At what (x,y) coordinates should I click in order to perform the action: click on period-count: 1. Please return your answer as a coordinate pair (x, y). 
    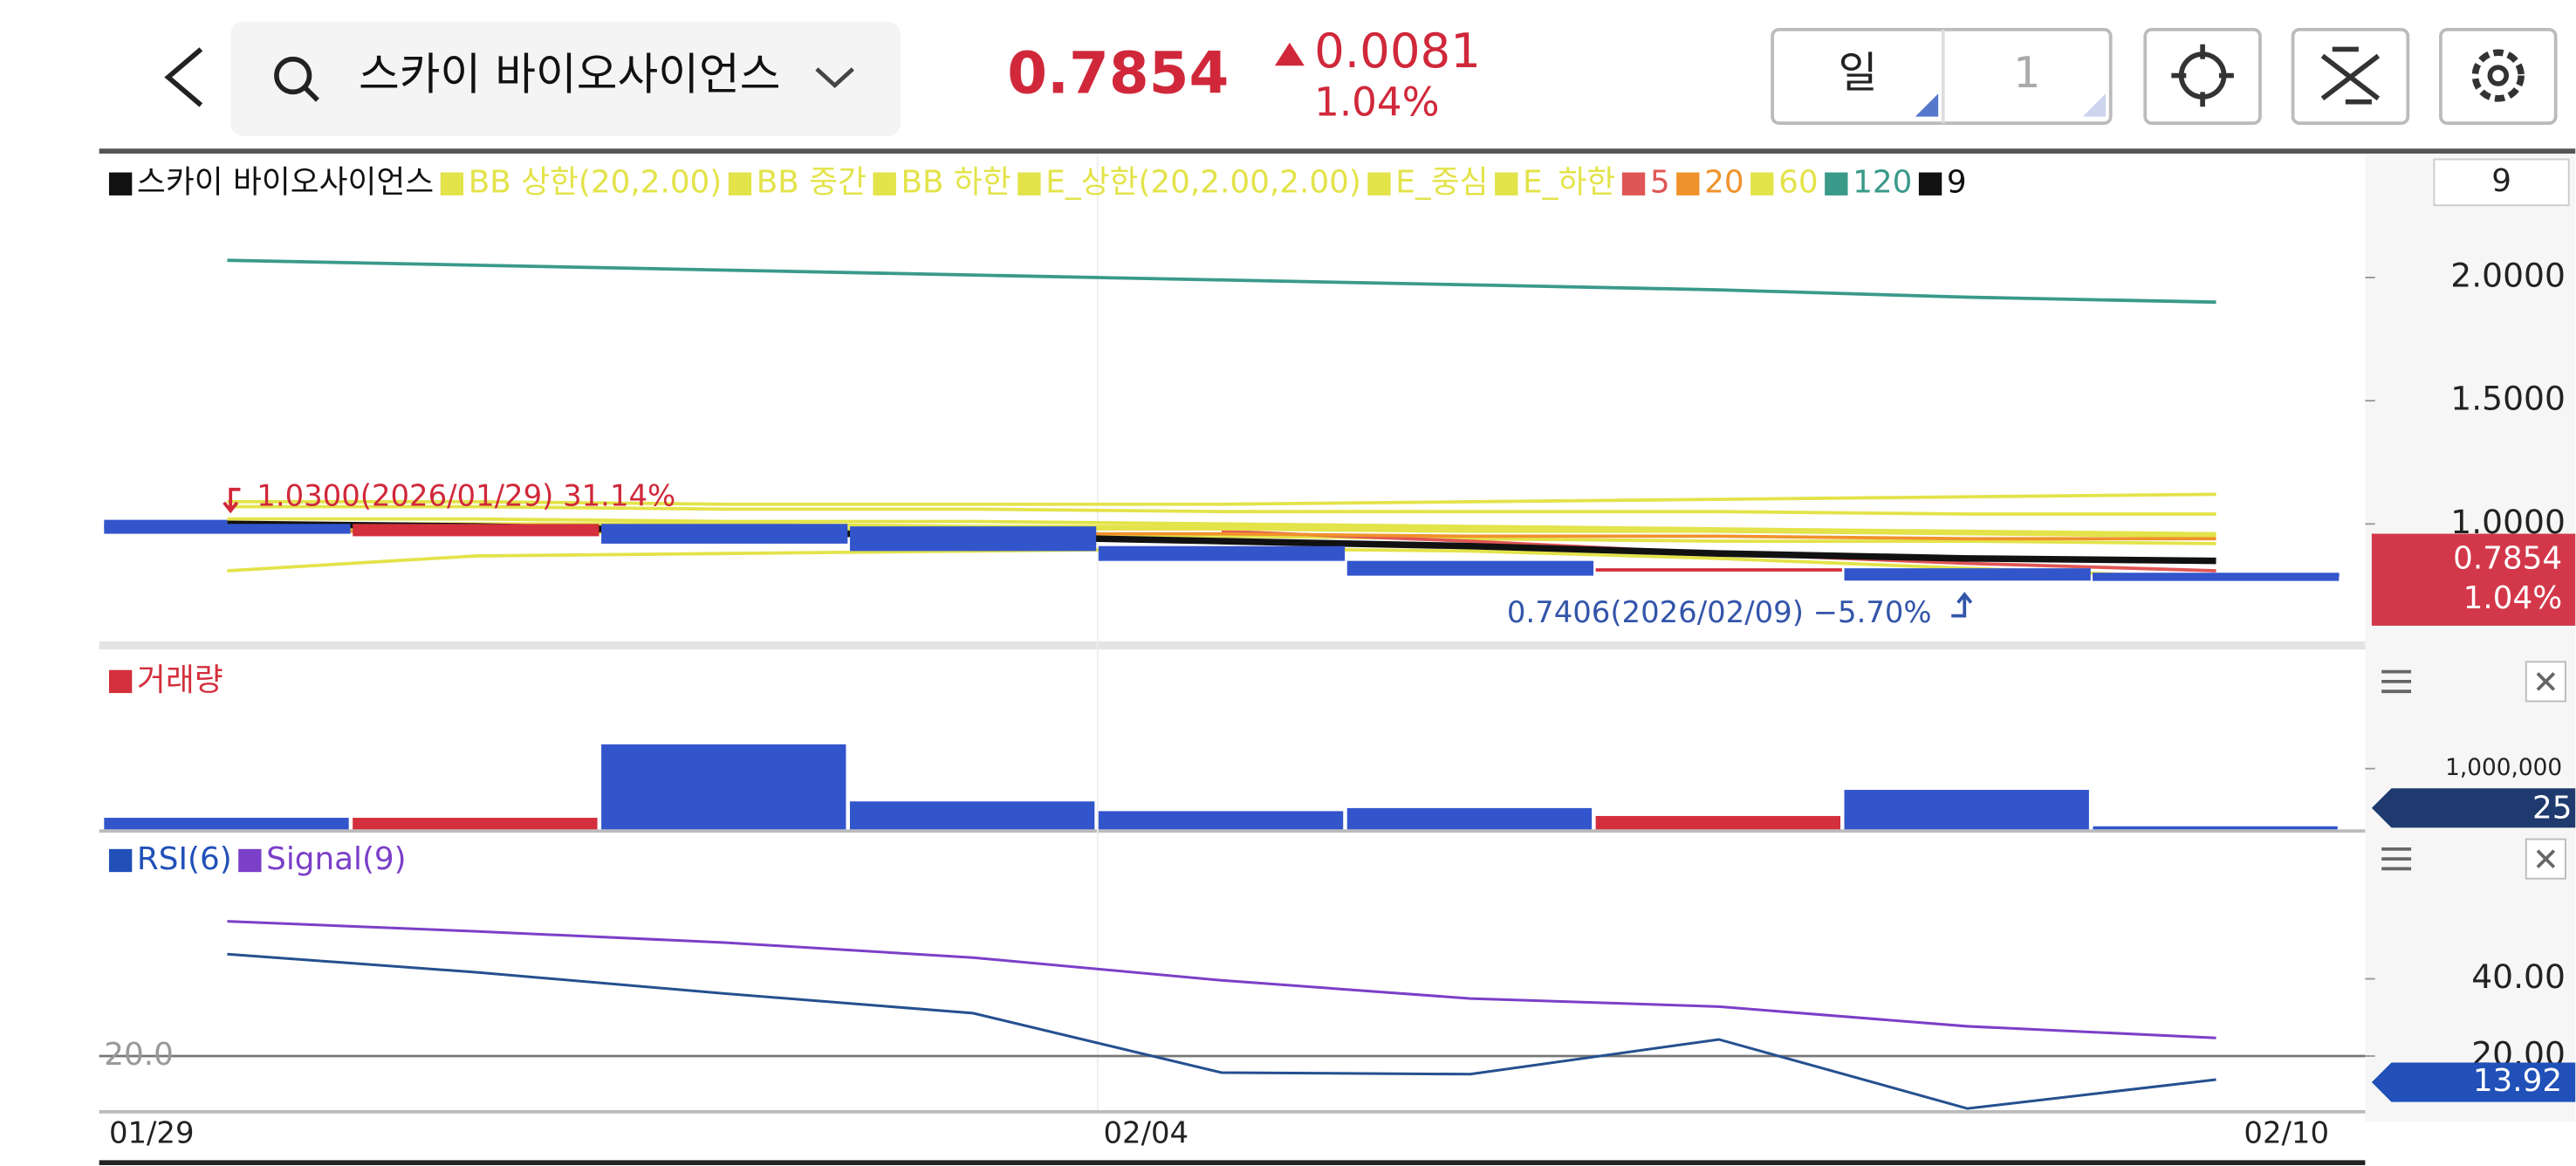
    Looking at the image, I should click on (2027, 73).